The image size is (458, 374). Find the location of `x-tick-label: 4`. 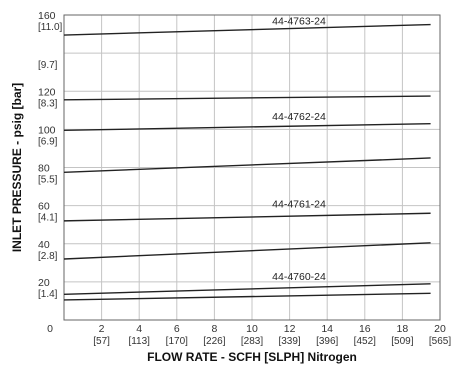

x-tick-label: 4 is located at coordinates (139, 329).